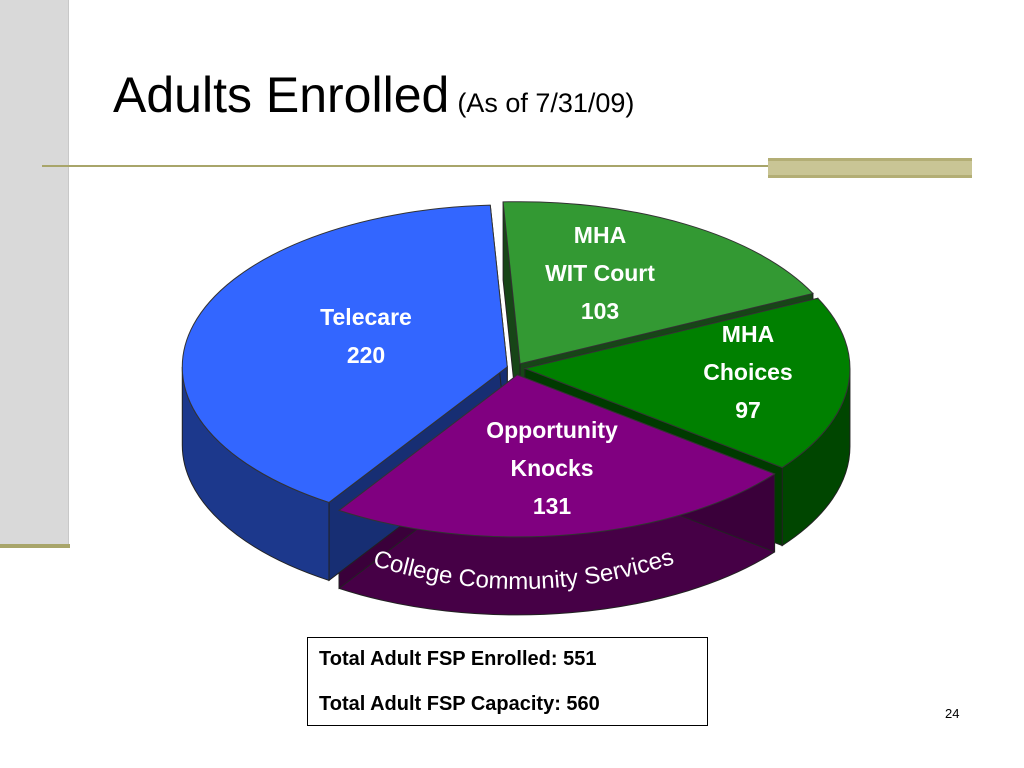  What do you see at coordinates (551, 468) in the screenshot?
I see `slice-label-2-1: Knocks` at bounding box center [551, 468].